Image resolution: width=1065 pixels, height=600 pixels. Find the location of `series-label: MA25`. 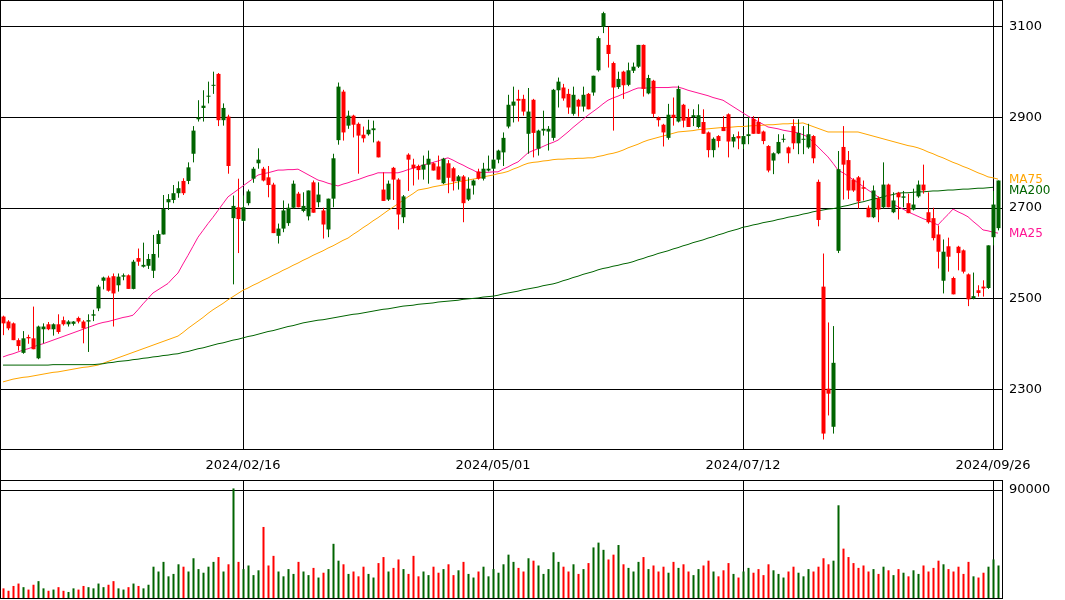

series-label: MA25 is located at coordinates (1026, 232).